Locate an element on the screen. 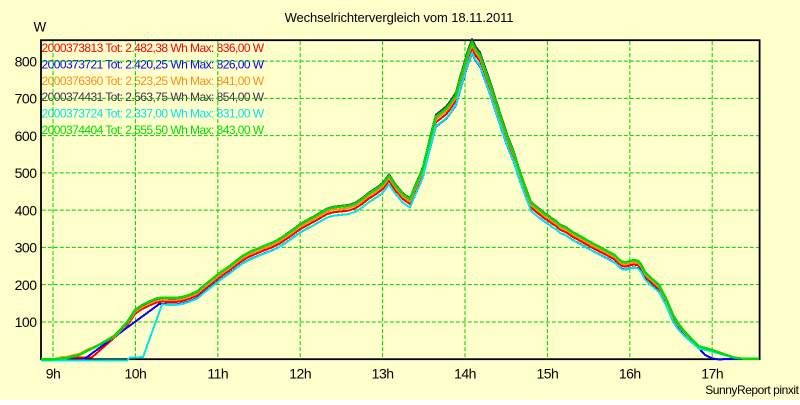 The image size is (800, 405). svg-text: 15h is located at coordinates (547, 374).